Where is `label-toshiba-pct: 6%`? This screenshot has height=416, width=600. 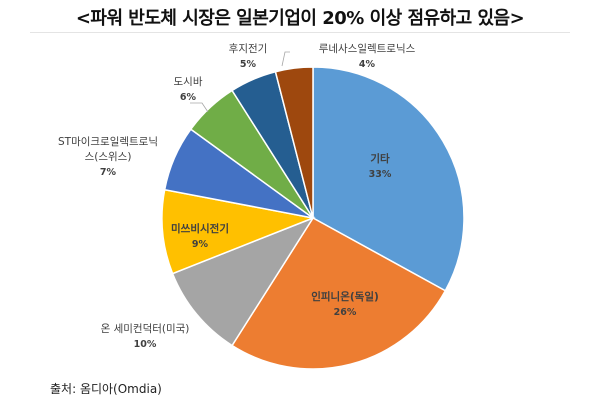
label-toshiba-pct: 6% is located at coordinates (188, 97).